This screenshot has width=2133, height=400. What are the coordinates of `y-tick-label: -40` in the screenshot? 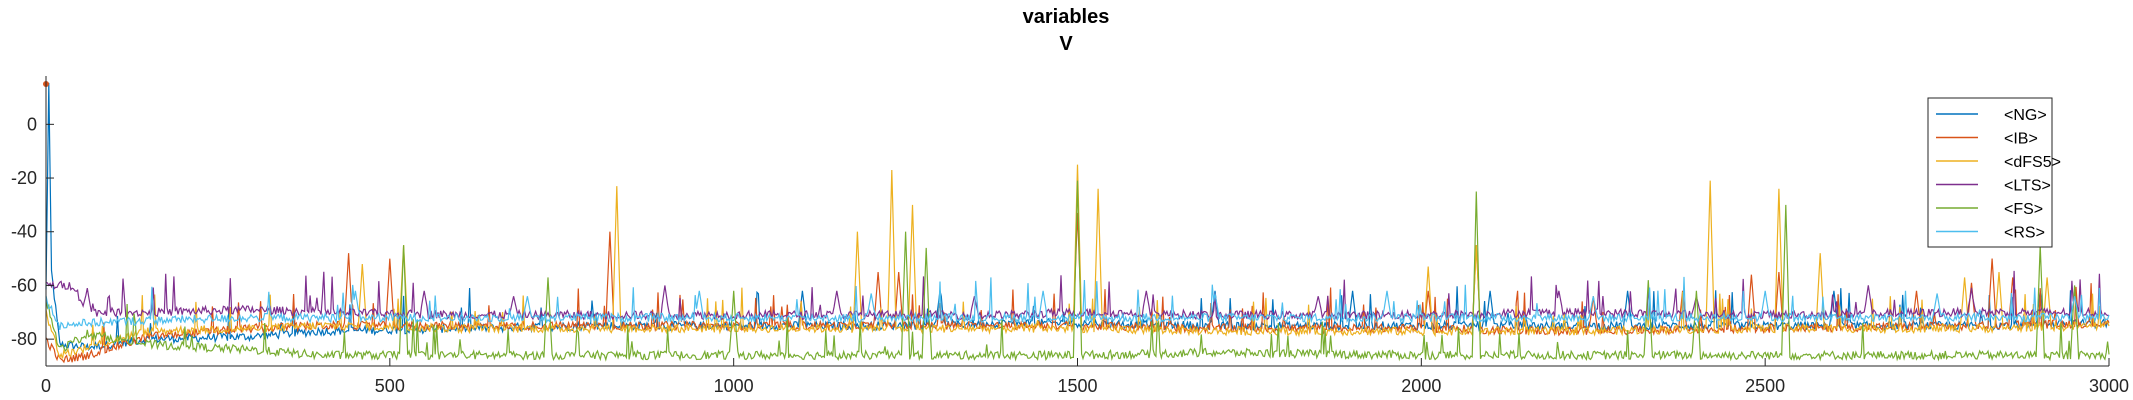 It's located at (24, 232).